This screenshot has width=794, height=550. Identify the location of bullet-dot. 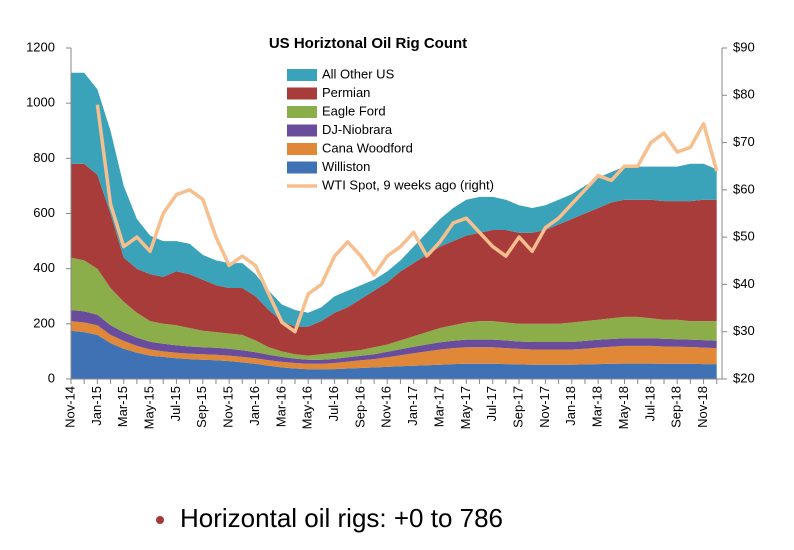
(160, 520).